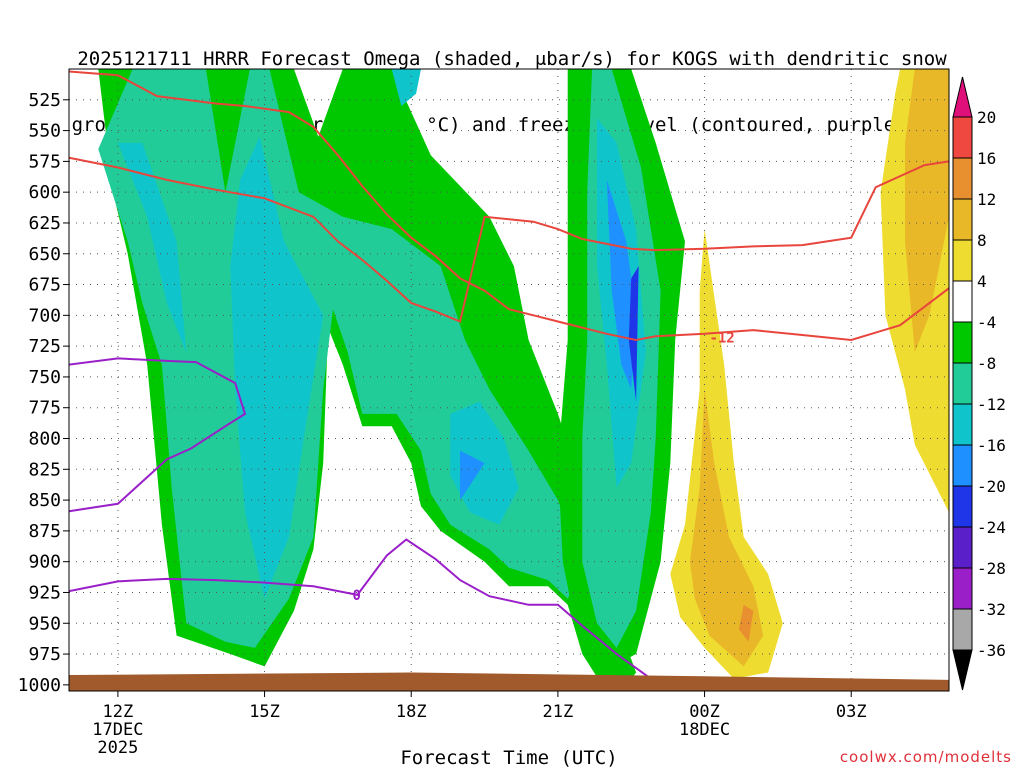 The width and height of the screenshot is (1024, 768). Describe the element at coordinates (277, 367) in the screenshot. I see `omega-region-band1-core2` at that location.